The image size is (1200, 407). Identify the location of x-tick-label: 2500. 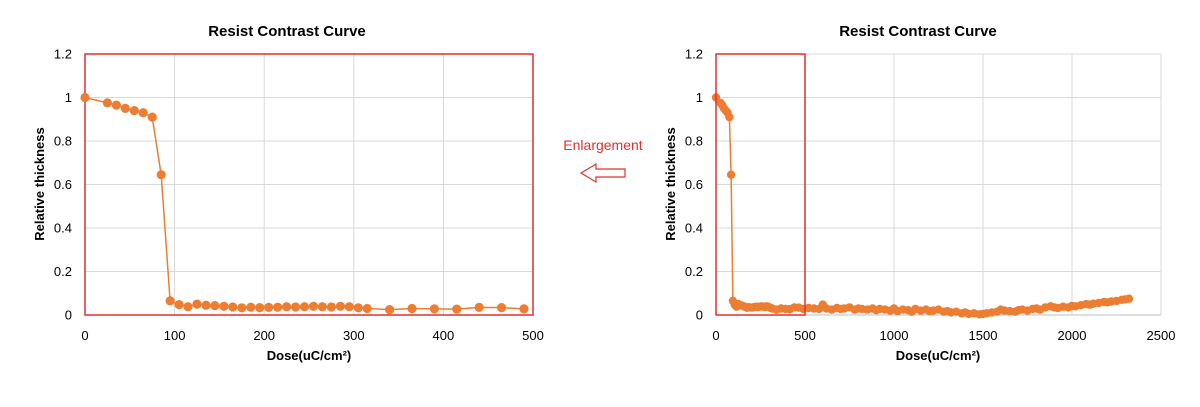
(1161, 335).